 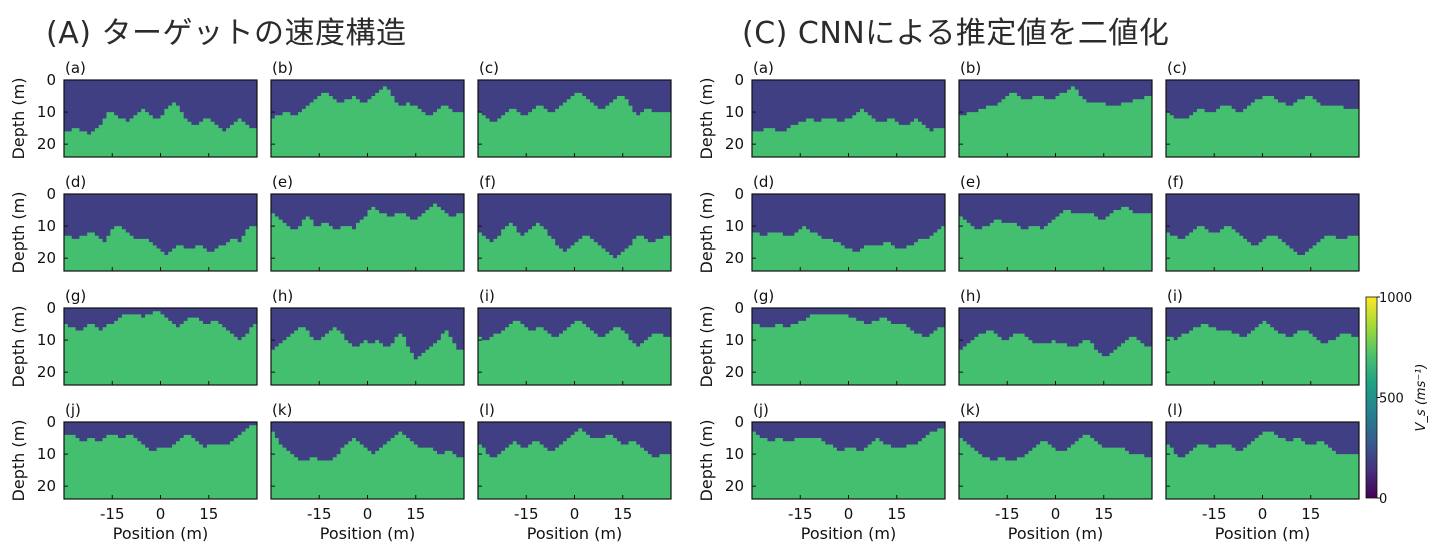 What do you see at coordinates (574, 336) in the screenshot?
I see `panel-a-i: (i)` at bounding box center [574, 336].